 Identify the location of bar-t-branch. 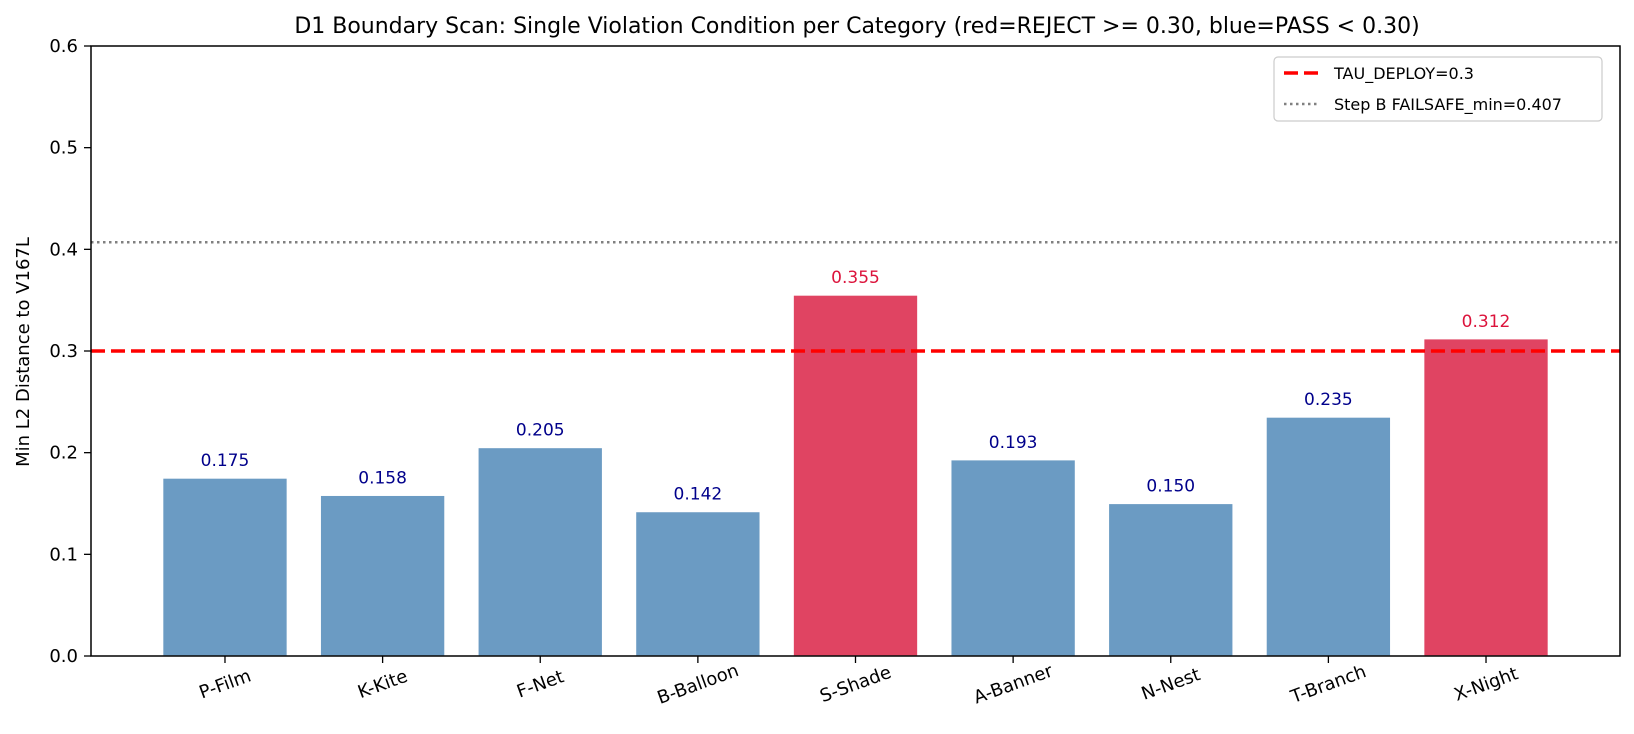
(1328, 536).